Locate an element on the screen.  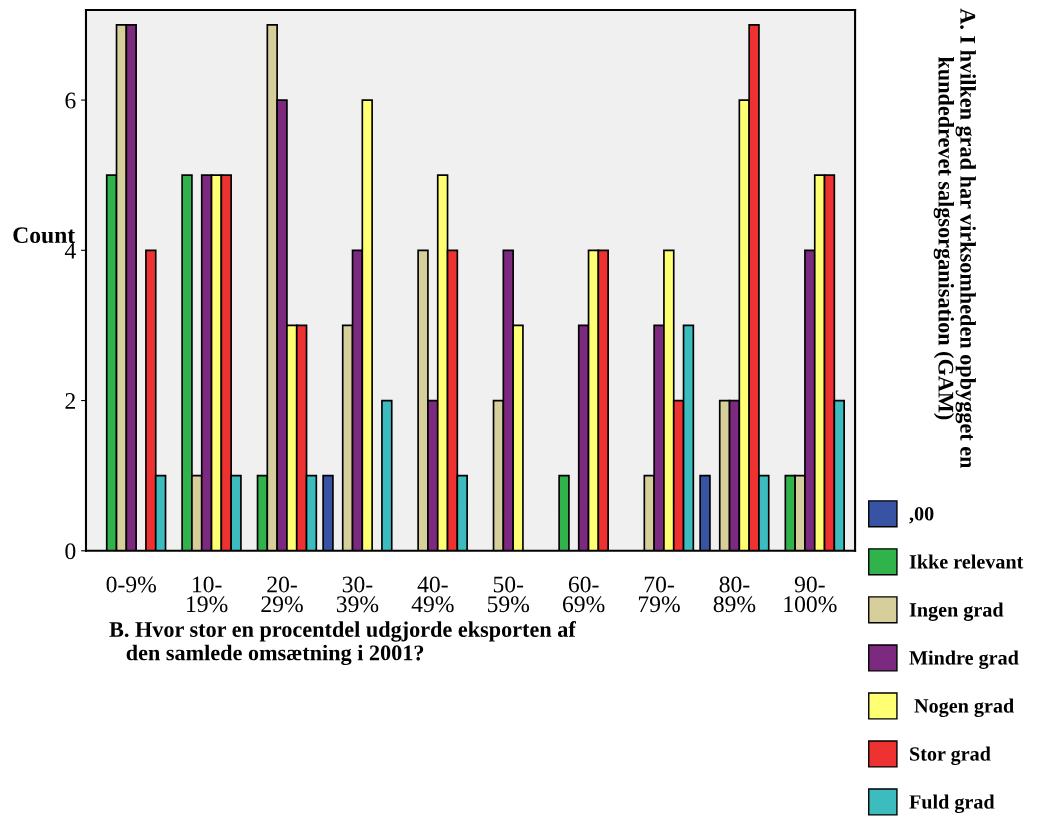
x-tick-label: 70- 79% is located at coordinates (659, 594).